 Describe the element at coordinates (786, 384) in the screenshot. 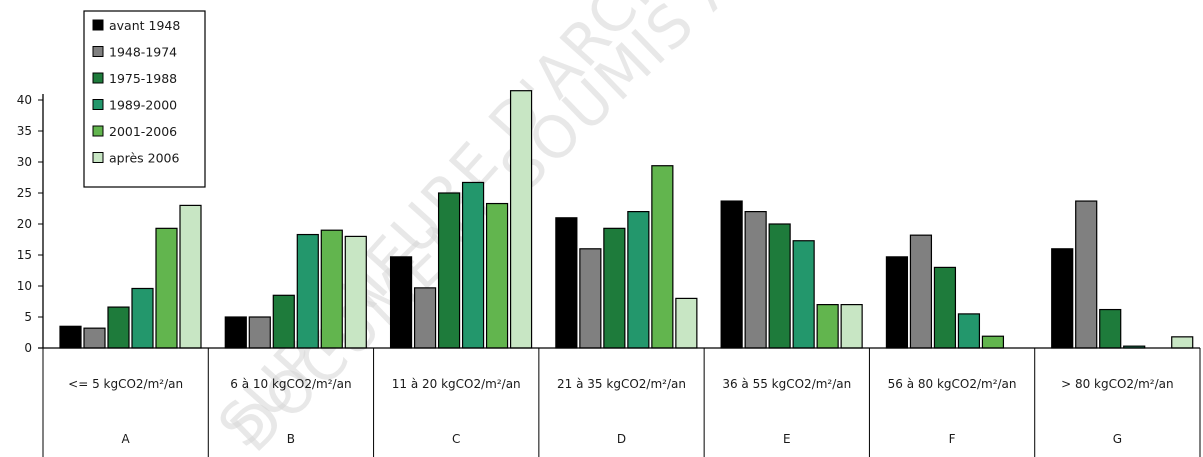

I see `category-label: 36 à 55 kgCO2/m²/an` at that location.